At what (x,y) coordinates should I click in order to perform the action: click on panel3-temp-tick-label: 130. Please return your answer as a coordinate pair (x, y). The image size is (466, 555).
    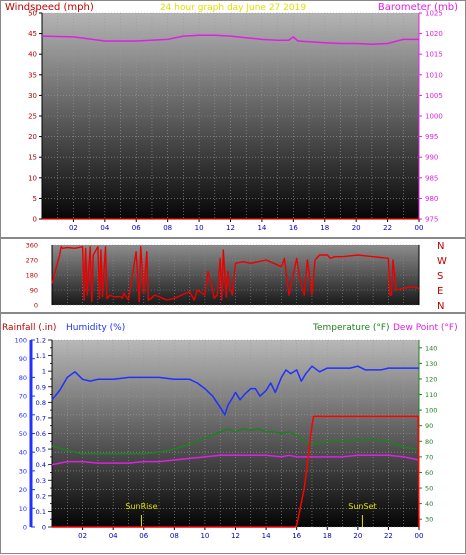
    Looking at the image, I should click on (431, 364).